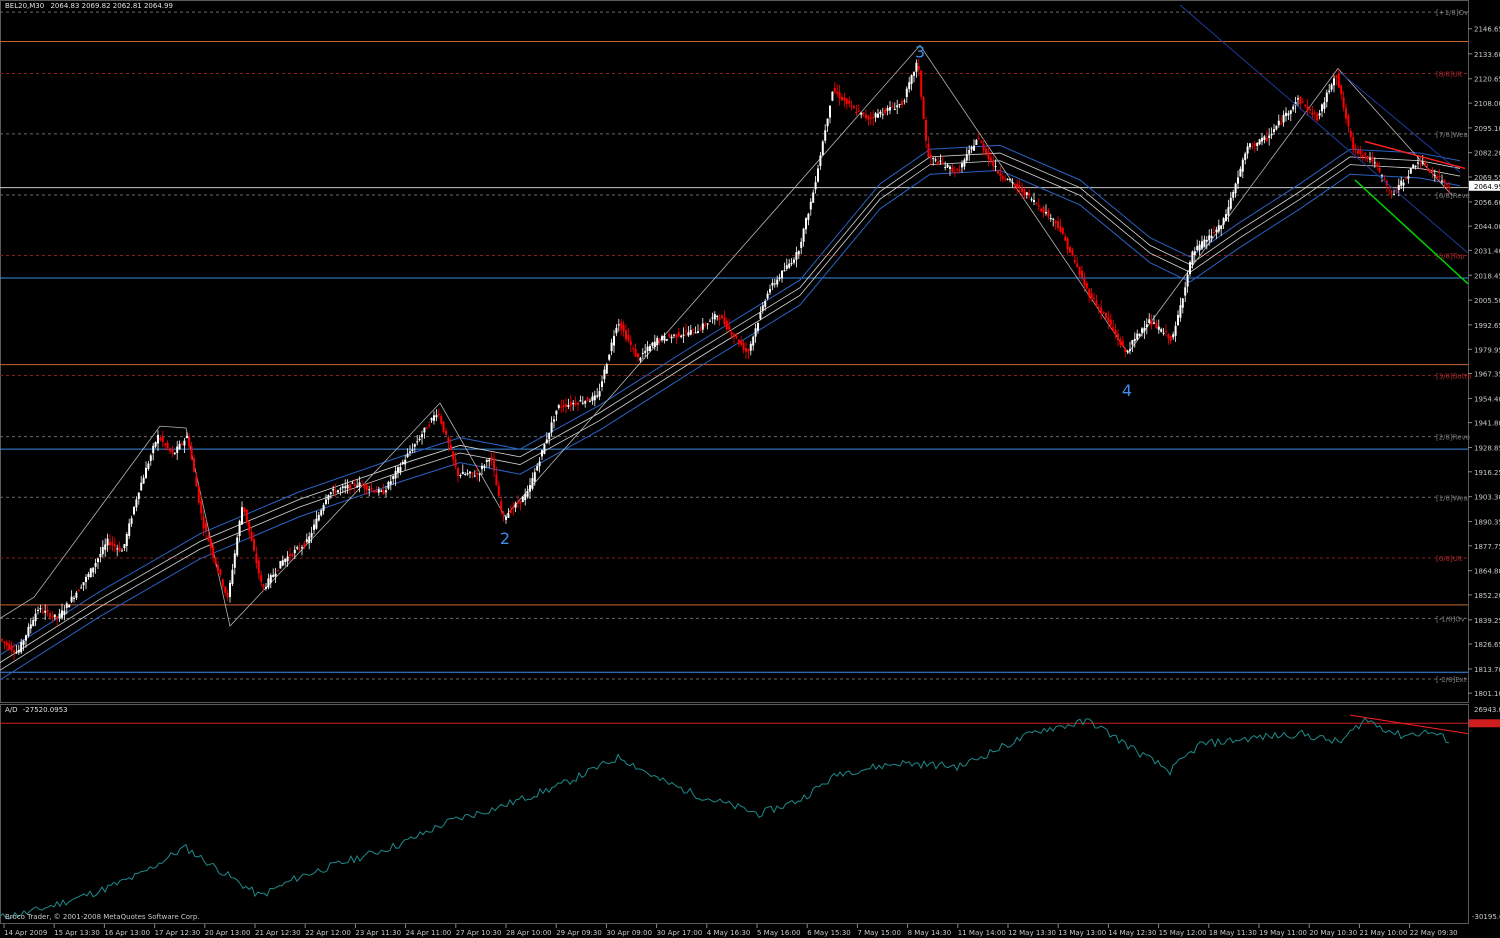  What do you see at coordinates (328, 933) in the screenshot?
I see `date-tick-label: 22 Apr 12:00` at bounding box center [328, 933].